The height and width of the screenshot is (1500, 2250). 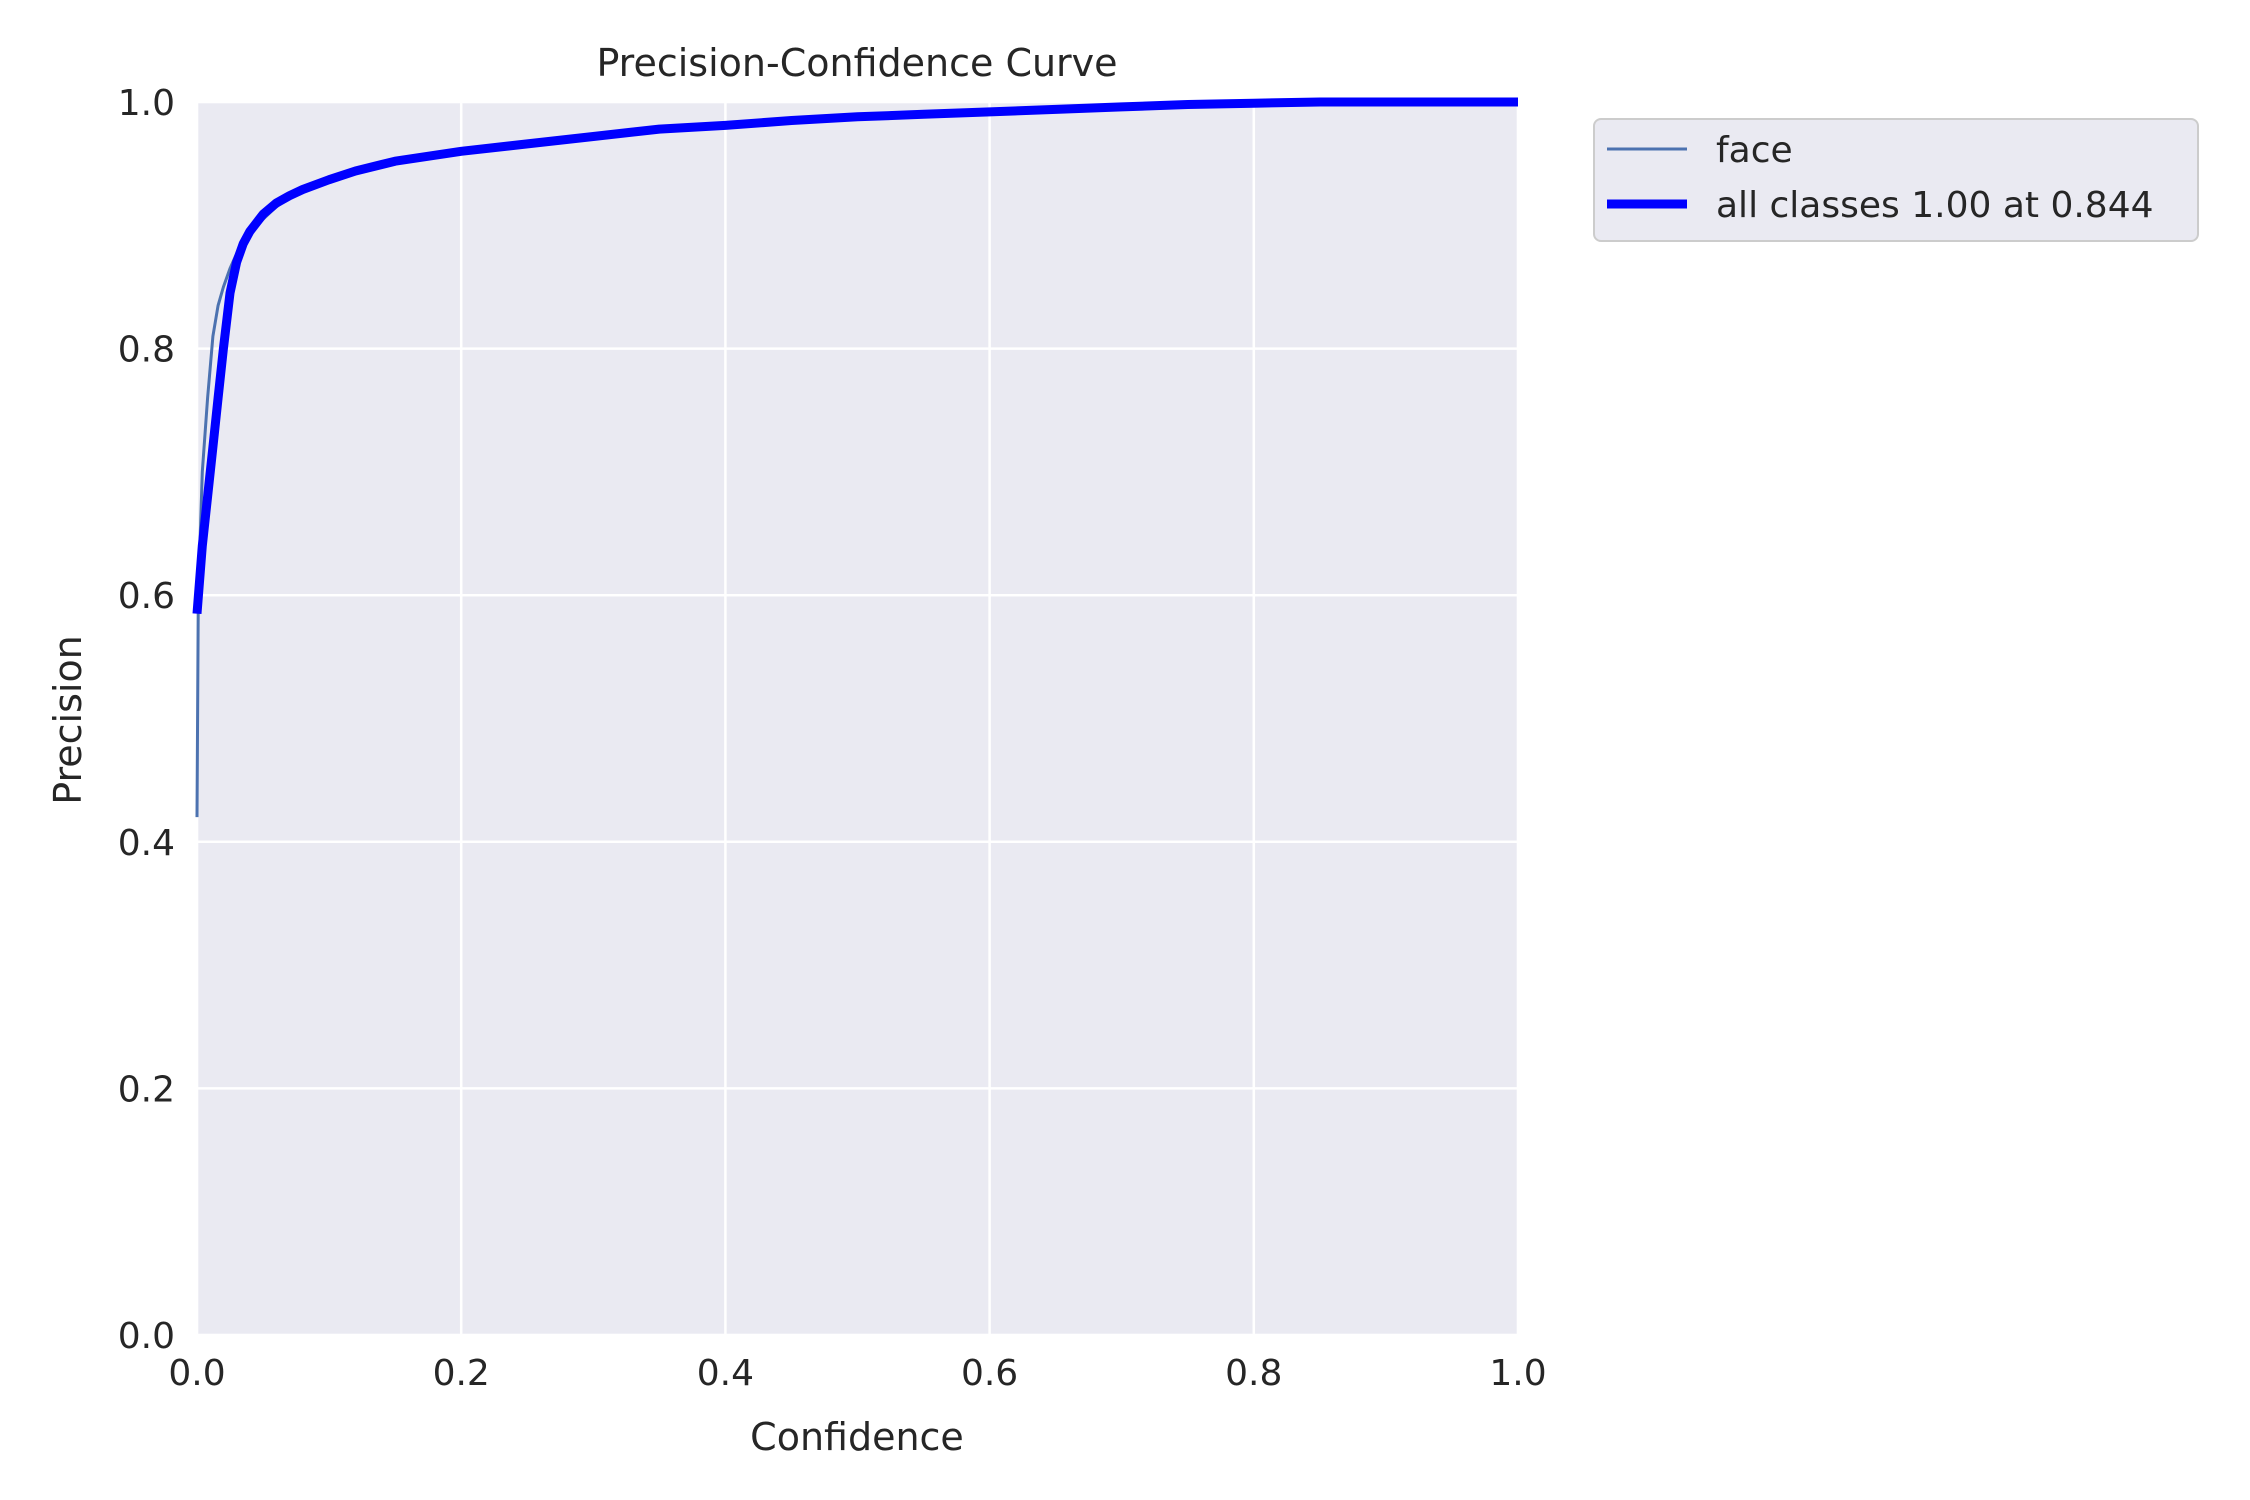 I want to click on legend-label-all-classes: all classes 1.00 at 0.844, so click(x=1935, y=205).